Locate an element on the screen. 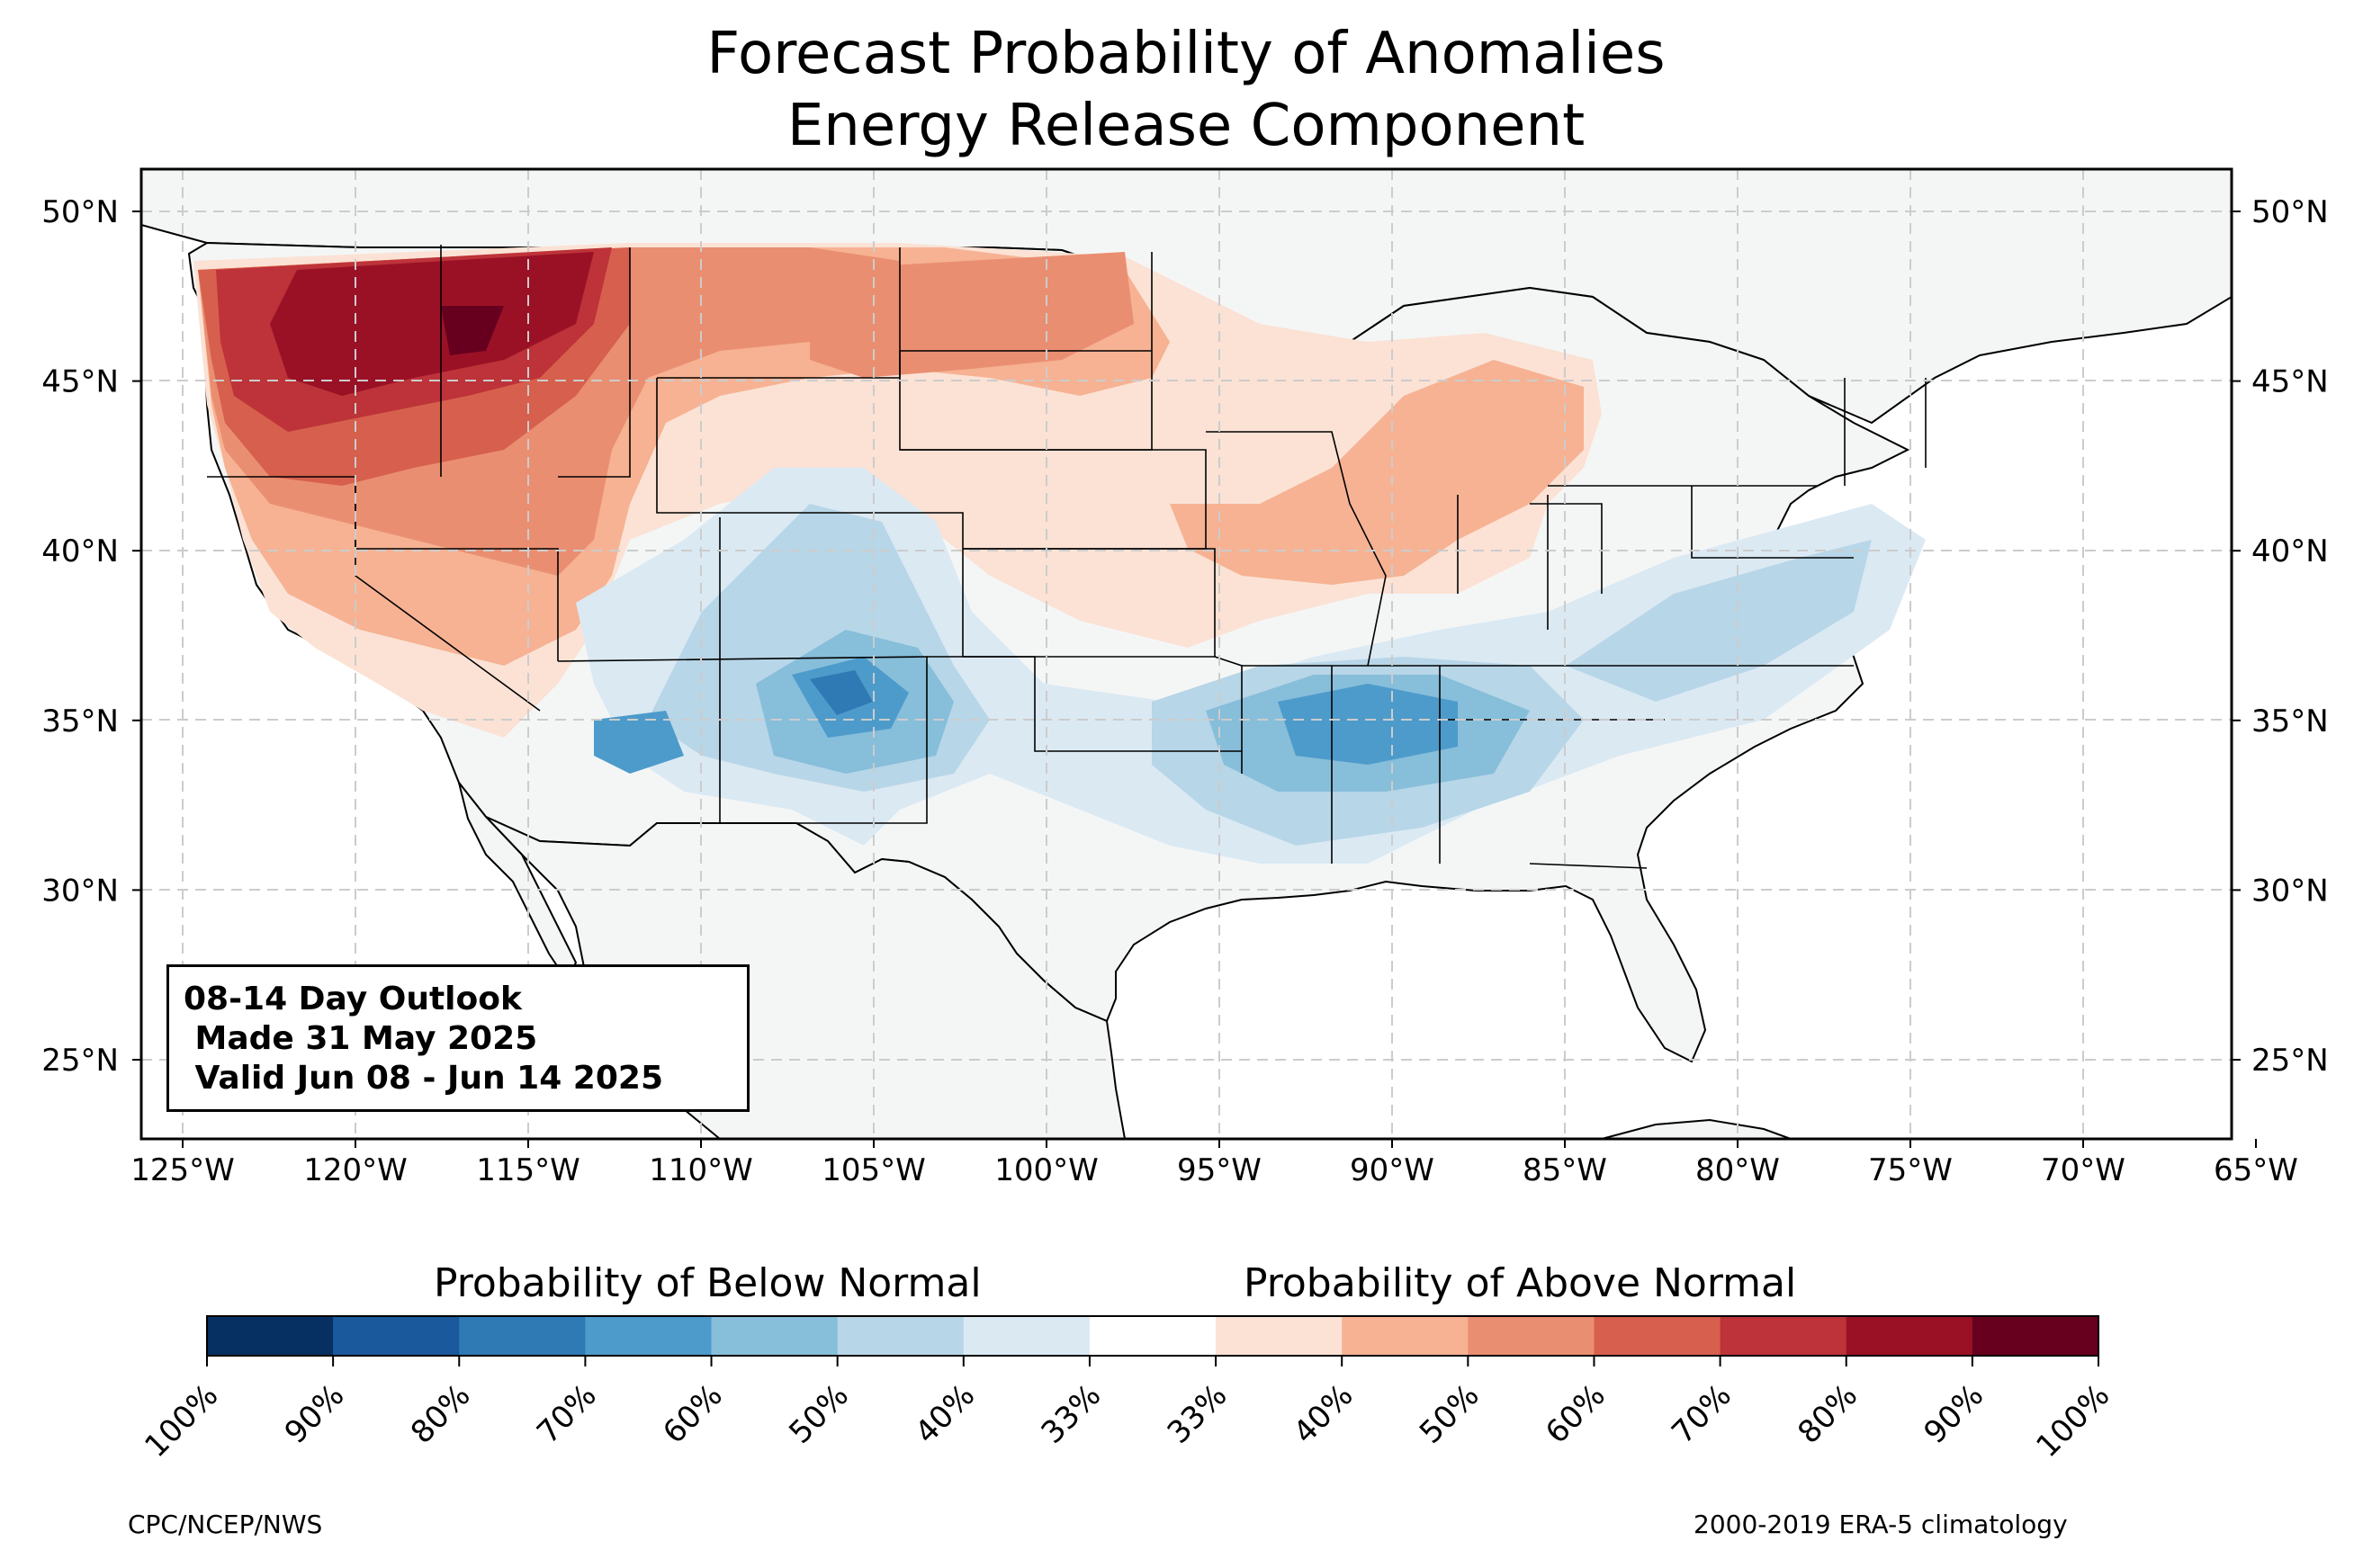 The height and width of the screenshot is (1568, 2372). above-dakota-region is located at coordinates (972, 315).